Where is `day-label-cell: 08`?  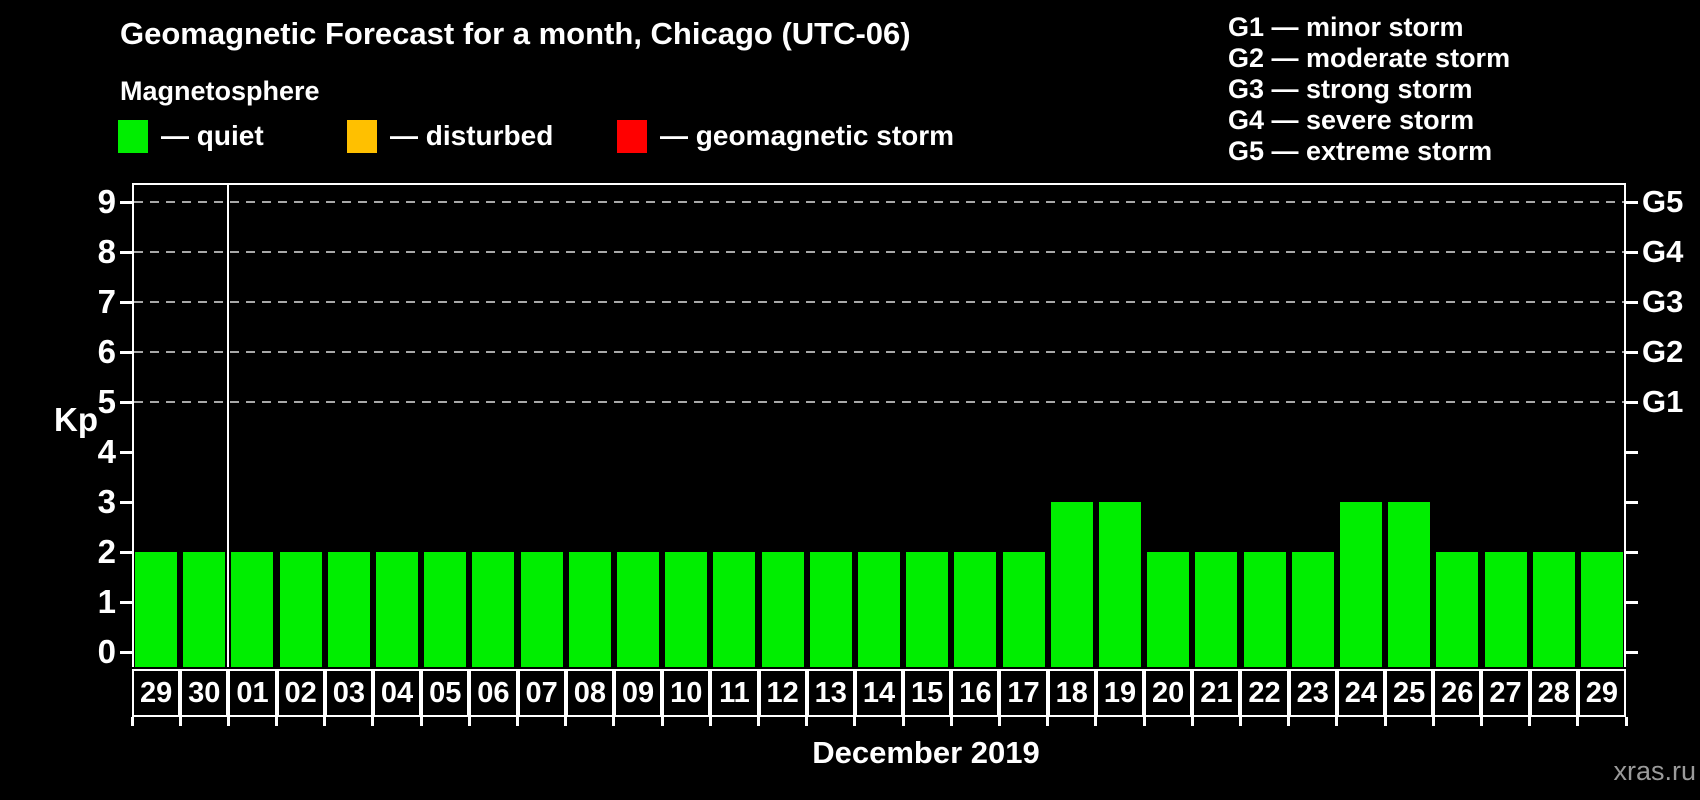 day-label-cell: 08 is located at coordinates (589, 693).